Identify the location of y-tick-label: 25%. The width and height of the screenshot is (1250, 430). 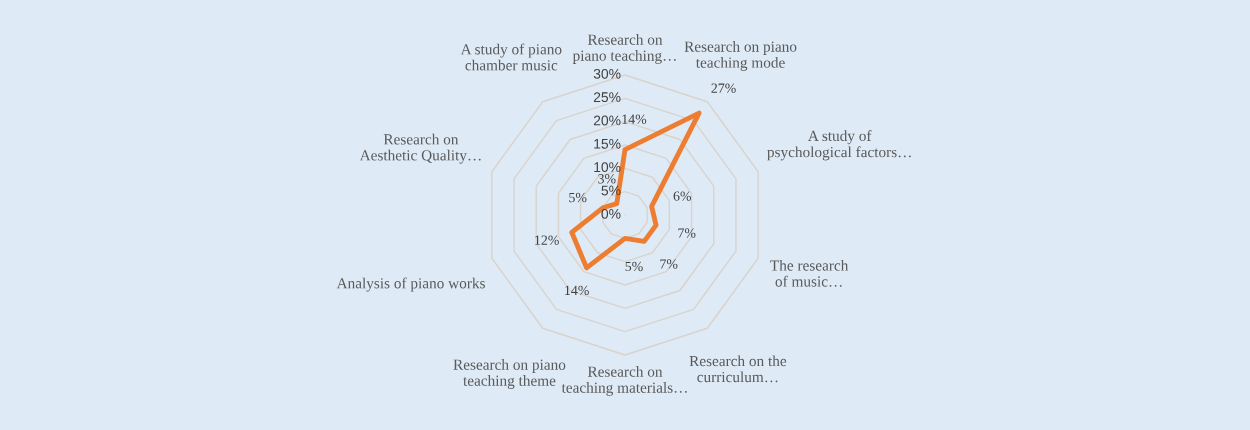
(607, 97).